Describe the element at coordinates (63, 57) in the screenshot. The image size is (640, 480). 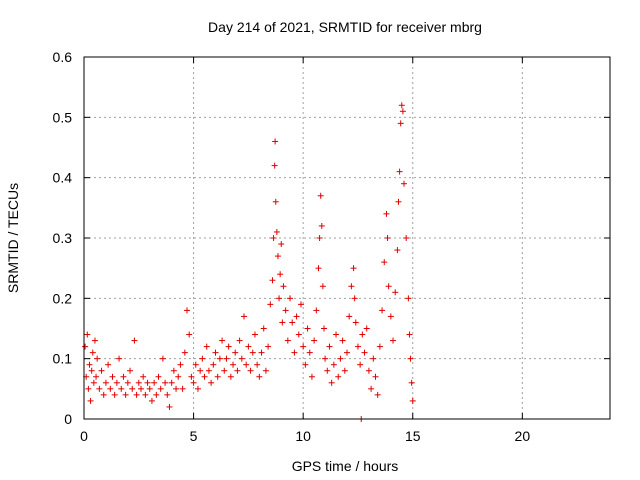
I see `y-tick-label: 0.6` at that location.